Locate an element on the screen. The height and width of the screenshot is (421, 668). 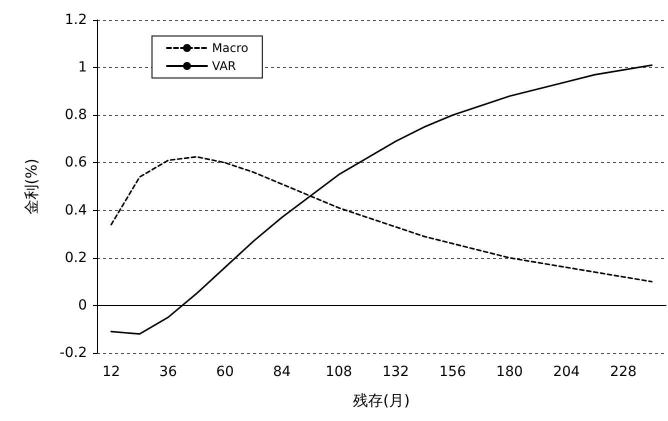
x-tick-label: 228 is located at coordinates (623, 372).